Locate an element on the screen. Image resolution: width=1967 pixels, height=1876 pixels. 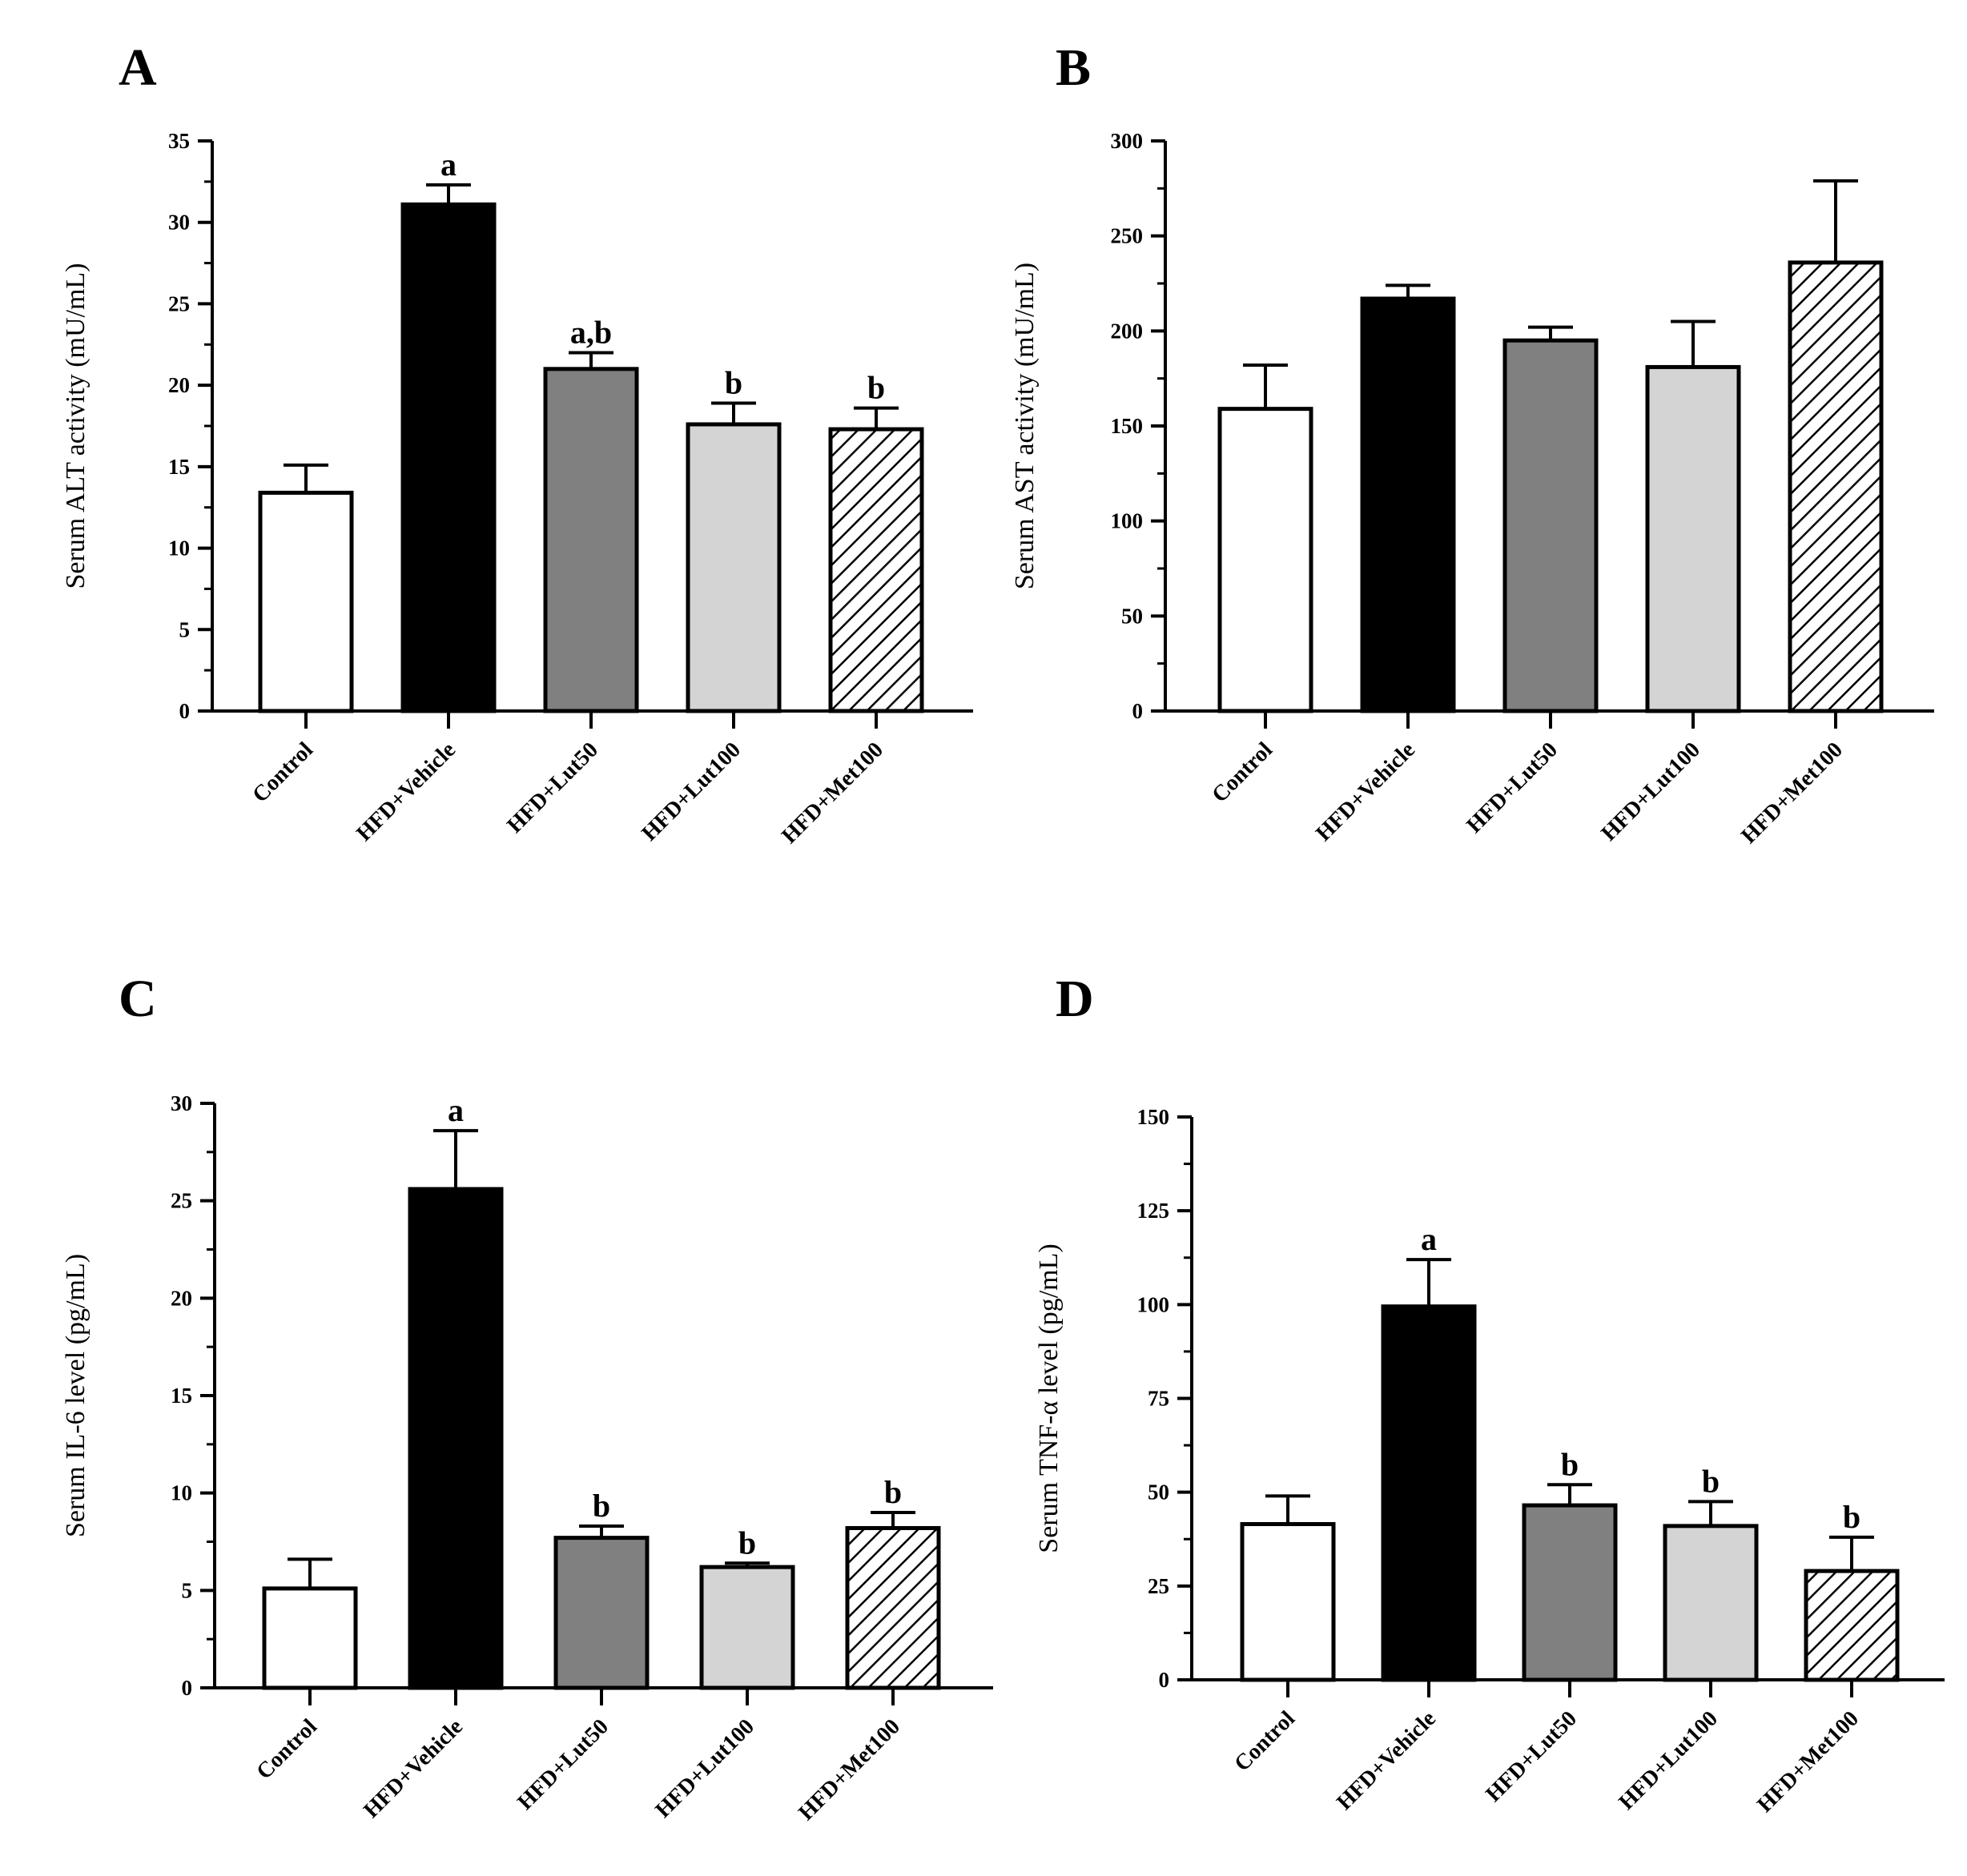
x-category-label-c: Control is located at coordinates (286, 1749).